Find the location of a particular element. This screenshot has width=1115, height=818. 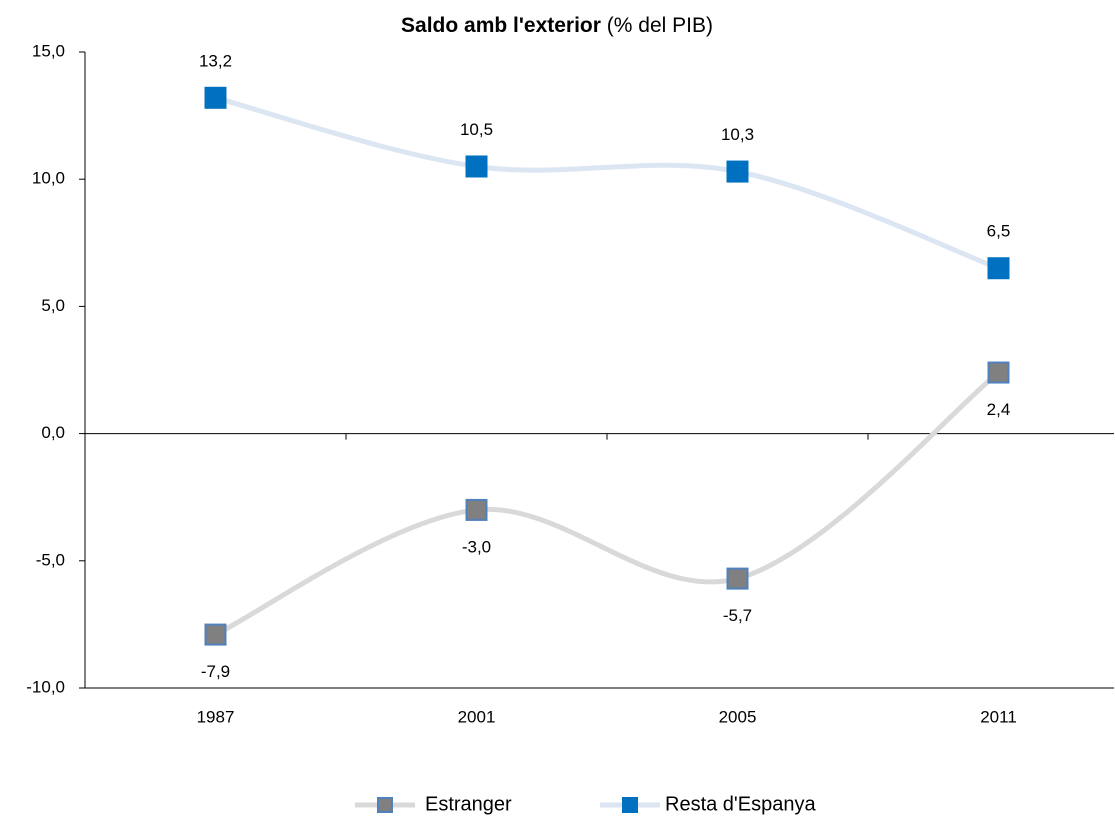

y-tick-label: -5,0 is located at coordinates (50, 559).